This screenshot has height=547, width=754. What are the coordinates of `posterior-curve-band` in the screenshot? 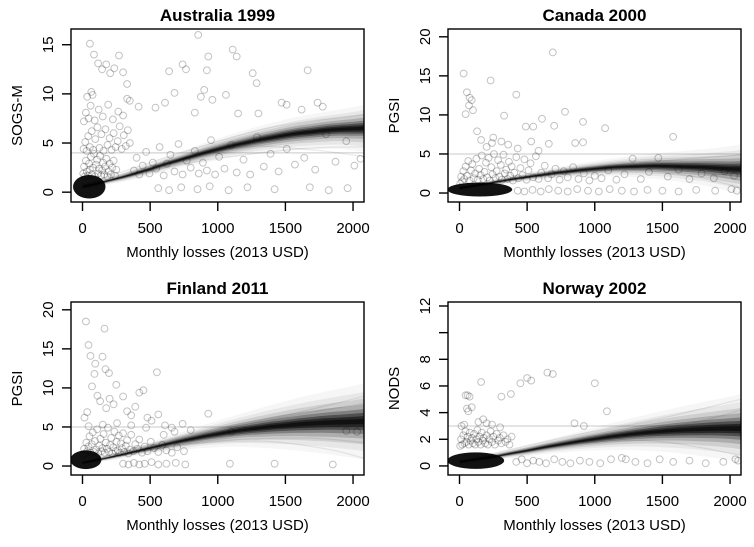 It's located at (600, 177).